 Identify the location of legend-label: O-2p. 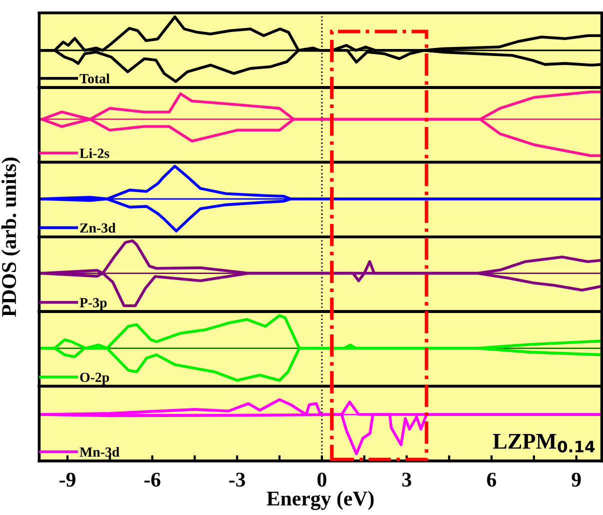
(95, 378).